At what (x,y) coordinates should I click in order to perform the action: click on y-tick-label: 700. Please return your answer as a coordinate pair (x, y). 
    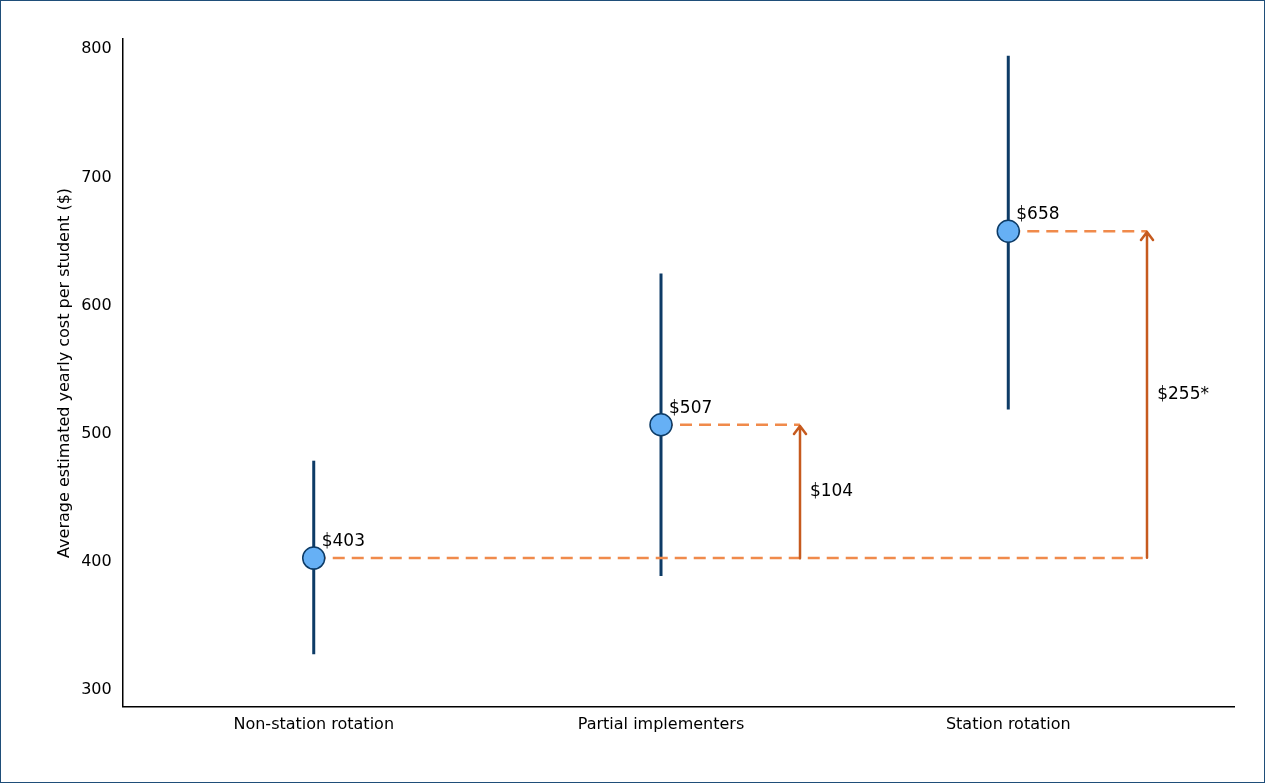
    Looking at the image, I should click on (96, 176).